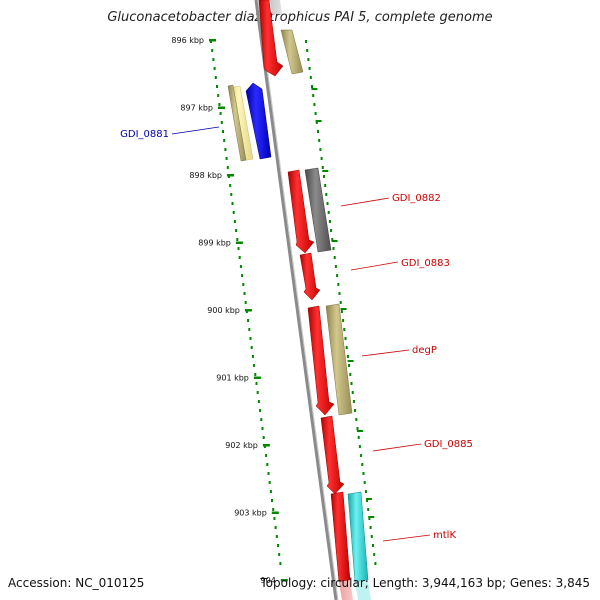  I want to click on cds-cyan-mtlk, so click(358, 537).